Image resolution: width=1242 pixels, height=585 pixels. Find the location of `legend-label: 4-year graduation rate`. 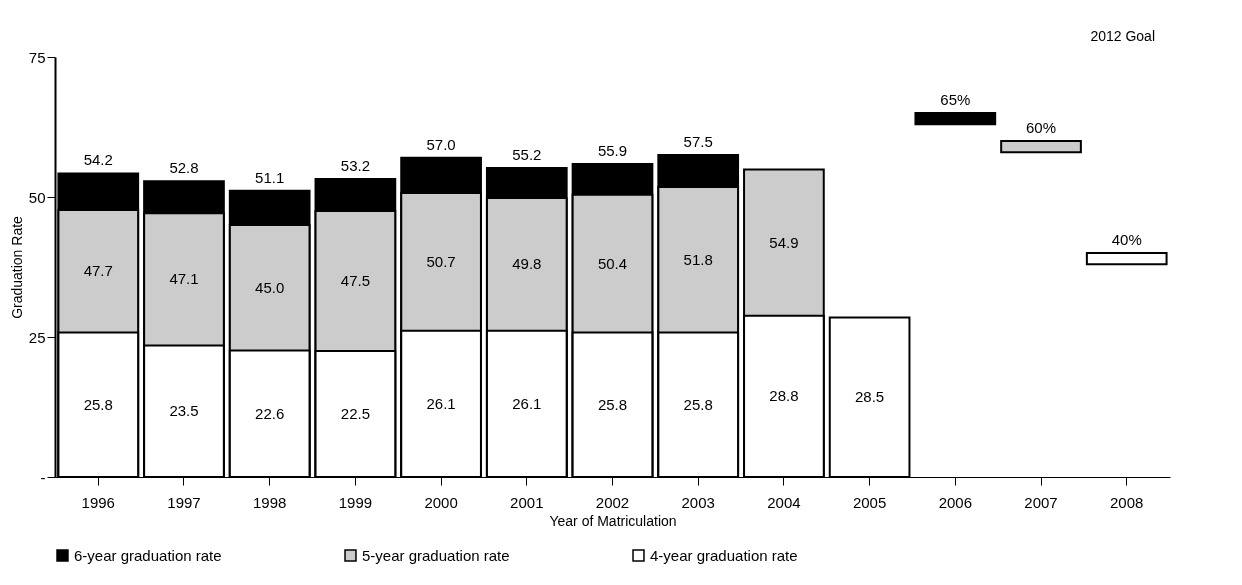

legend-label: 4-year graduation rate is located at coordinates (724, 555).